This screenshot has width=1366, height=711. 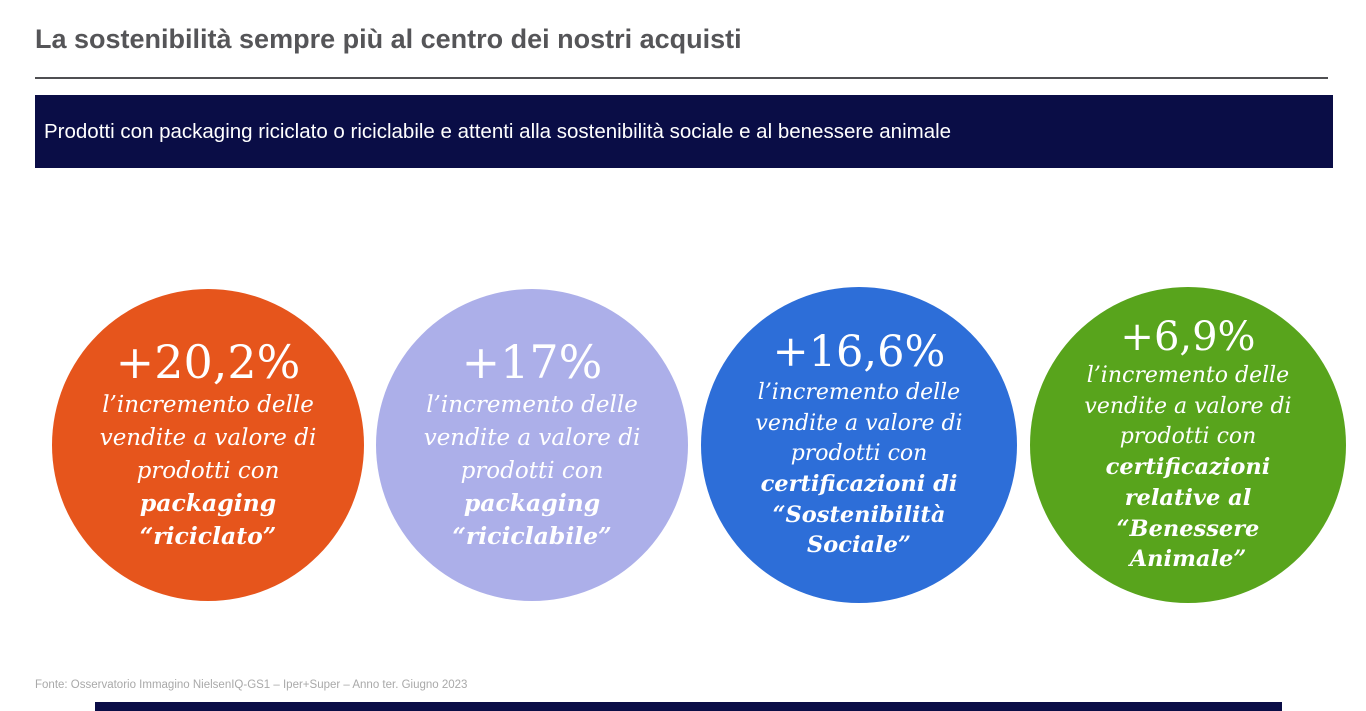 What do you see at coordinates (532, 520) in the screenshot?
I see `kpi-highlight: packaging “riciclabile”` at bounding box center [532, 520].